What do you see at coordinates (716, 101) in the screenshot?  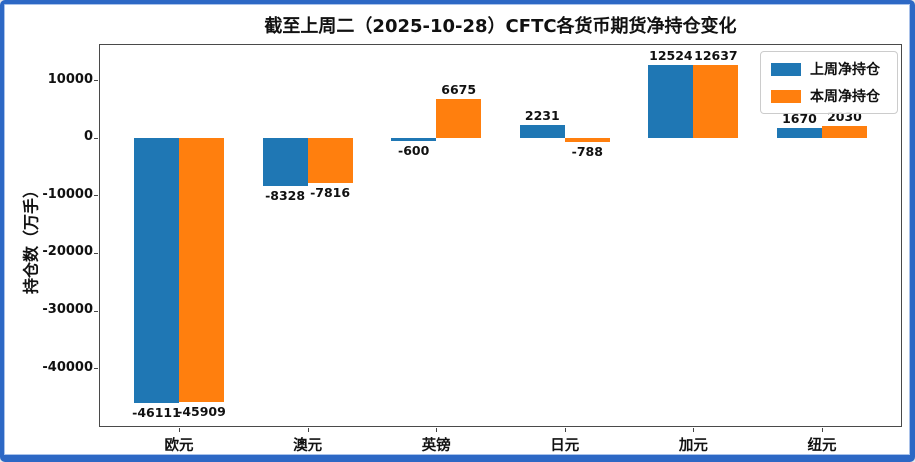 I see `bar-本周净持仓-加元` at bounding box center [716, 101].